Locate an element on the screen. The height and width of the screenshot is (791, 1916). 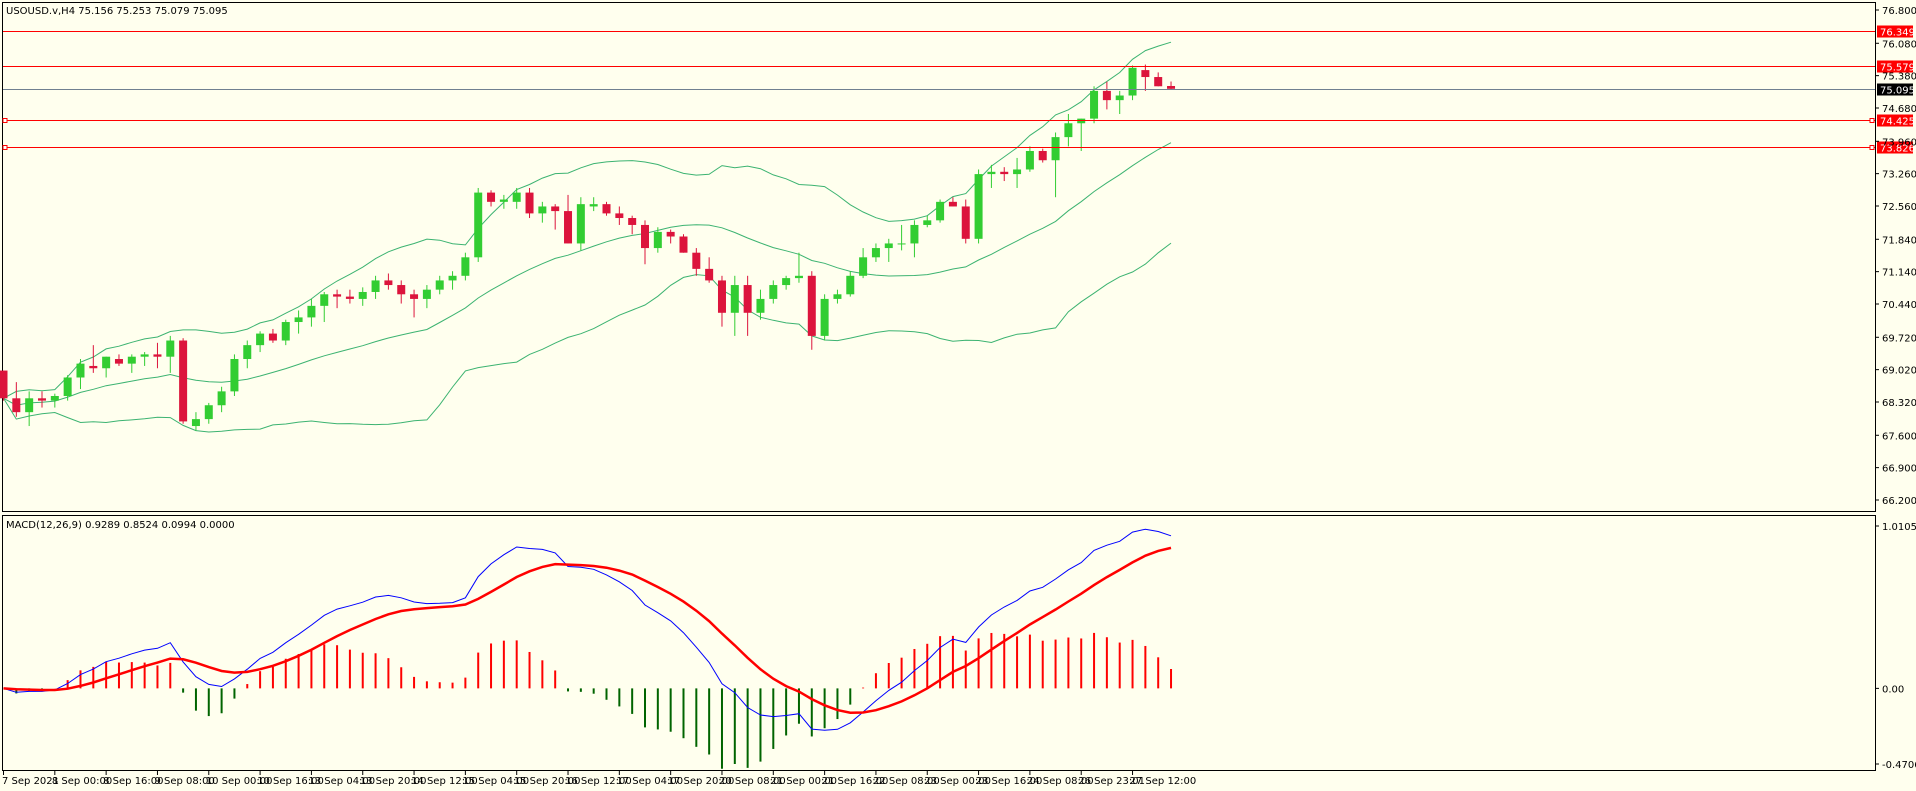
time-tick-label: 7 Sep 2021 is located at coordinates (30, 781).